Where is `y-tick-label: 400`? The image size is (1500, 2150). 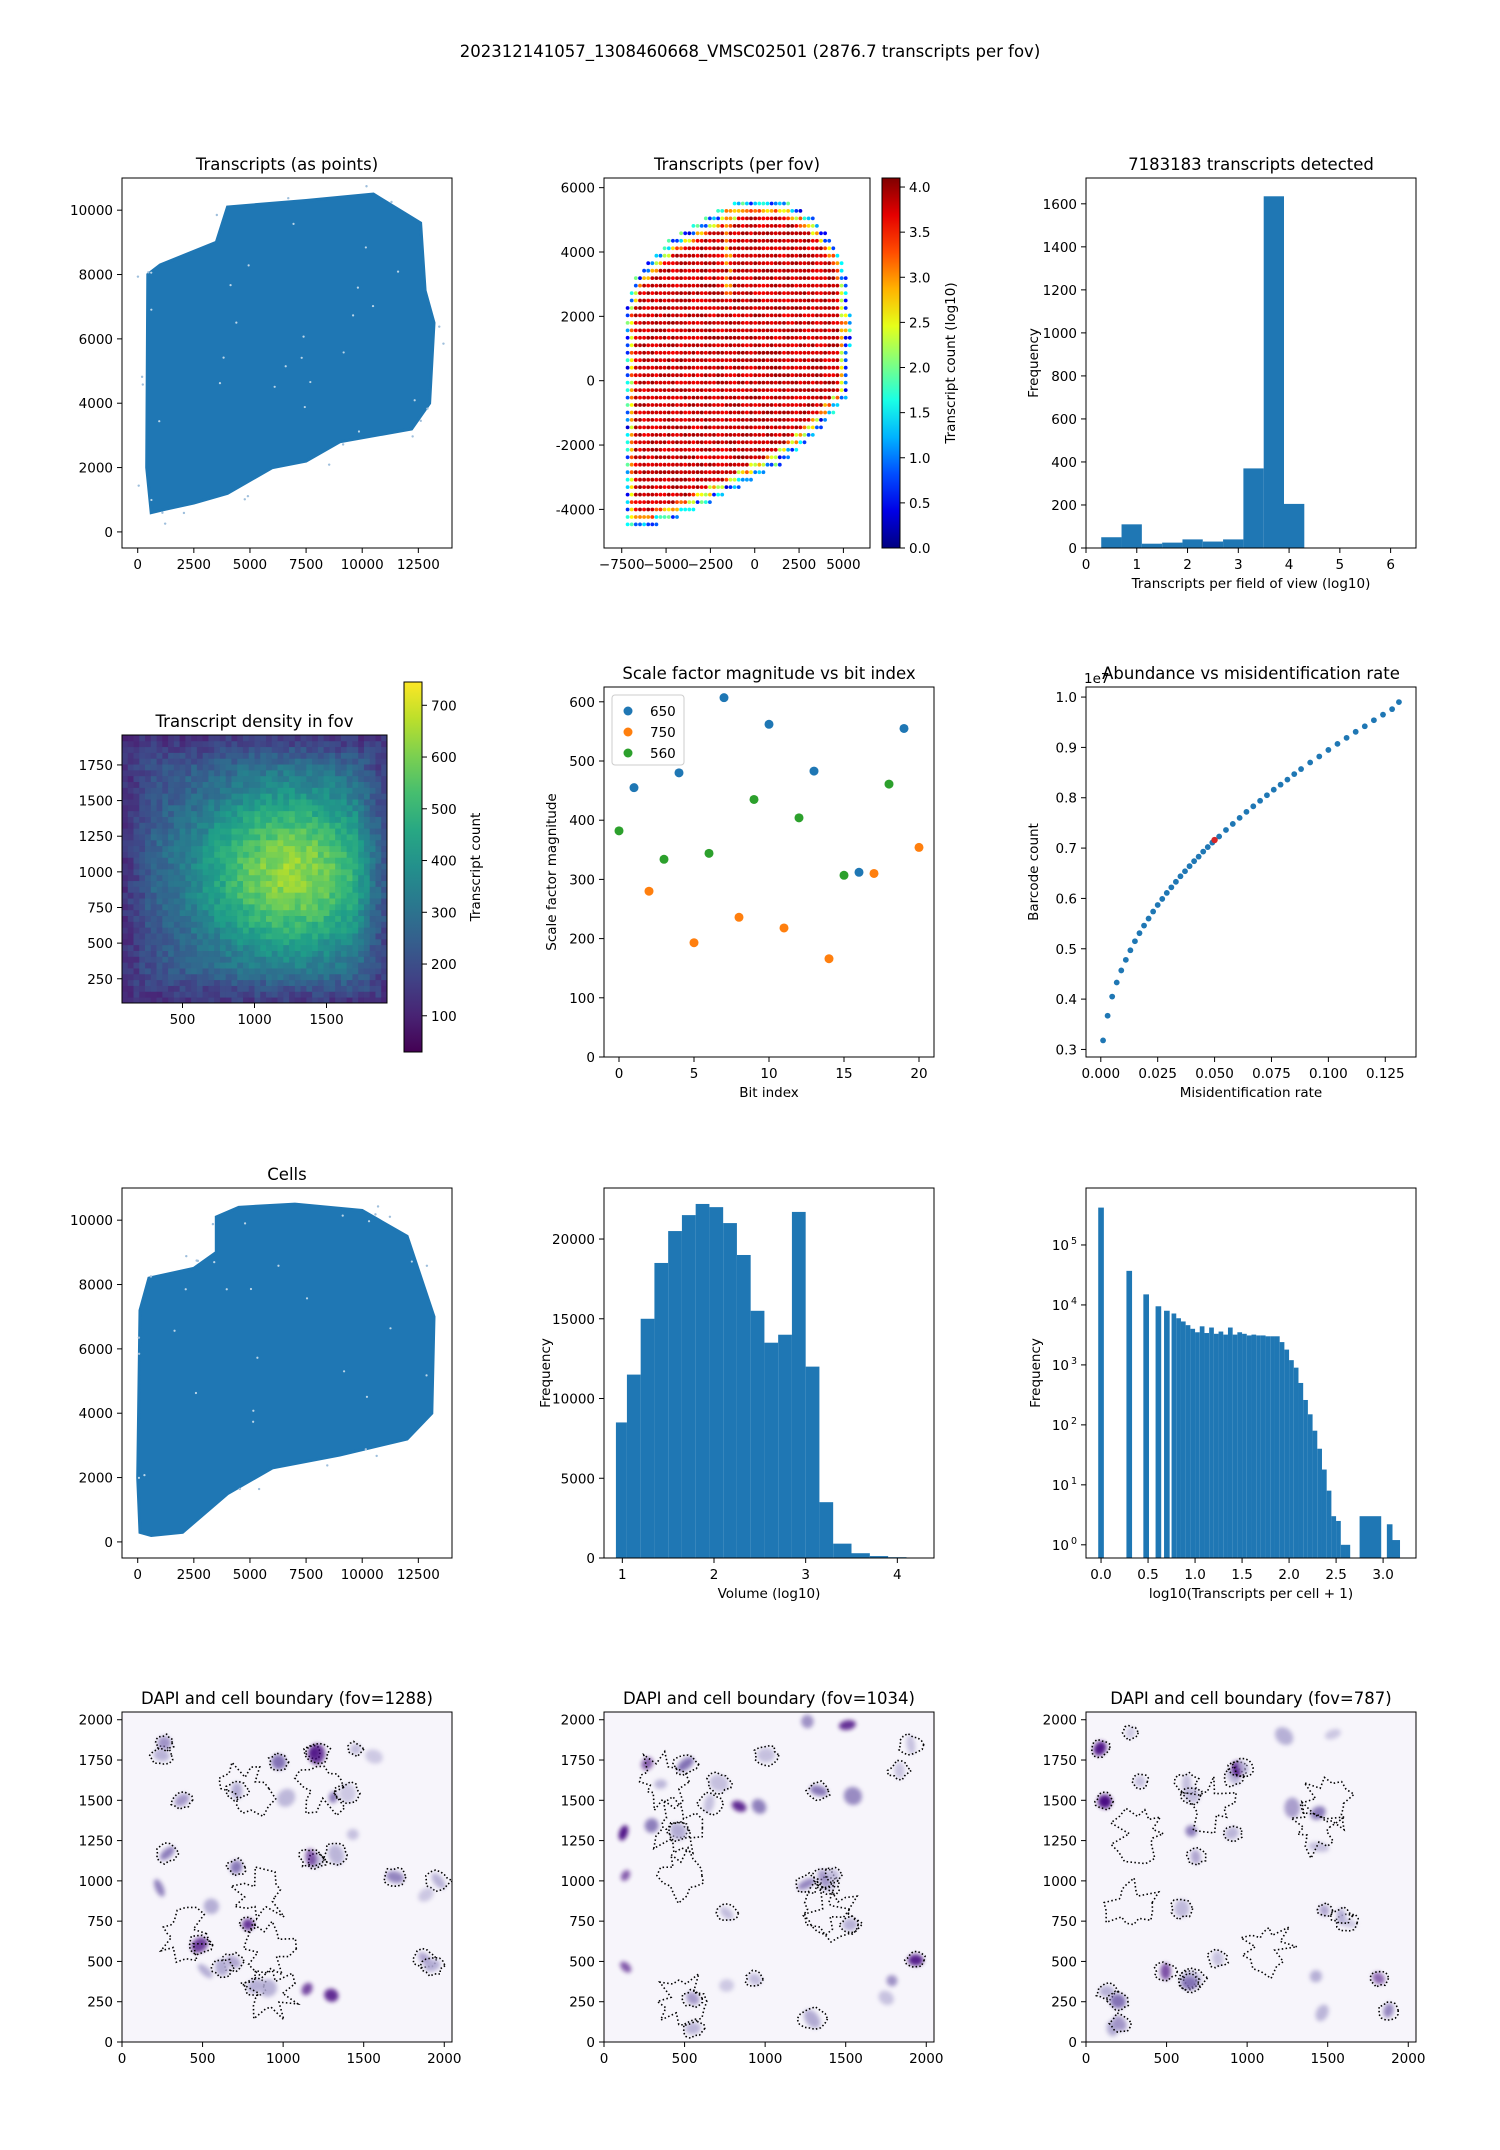 y-tick-label: 400 is located at coordinates (582, 821).